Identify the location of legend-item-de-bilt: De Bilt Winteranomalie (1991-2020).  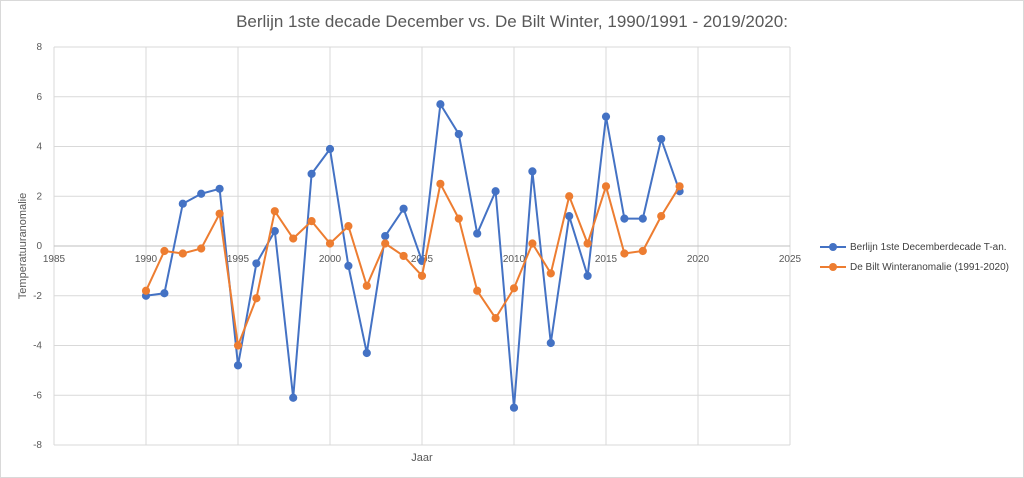
(914, 267).